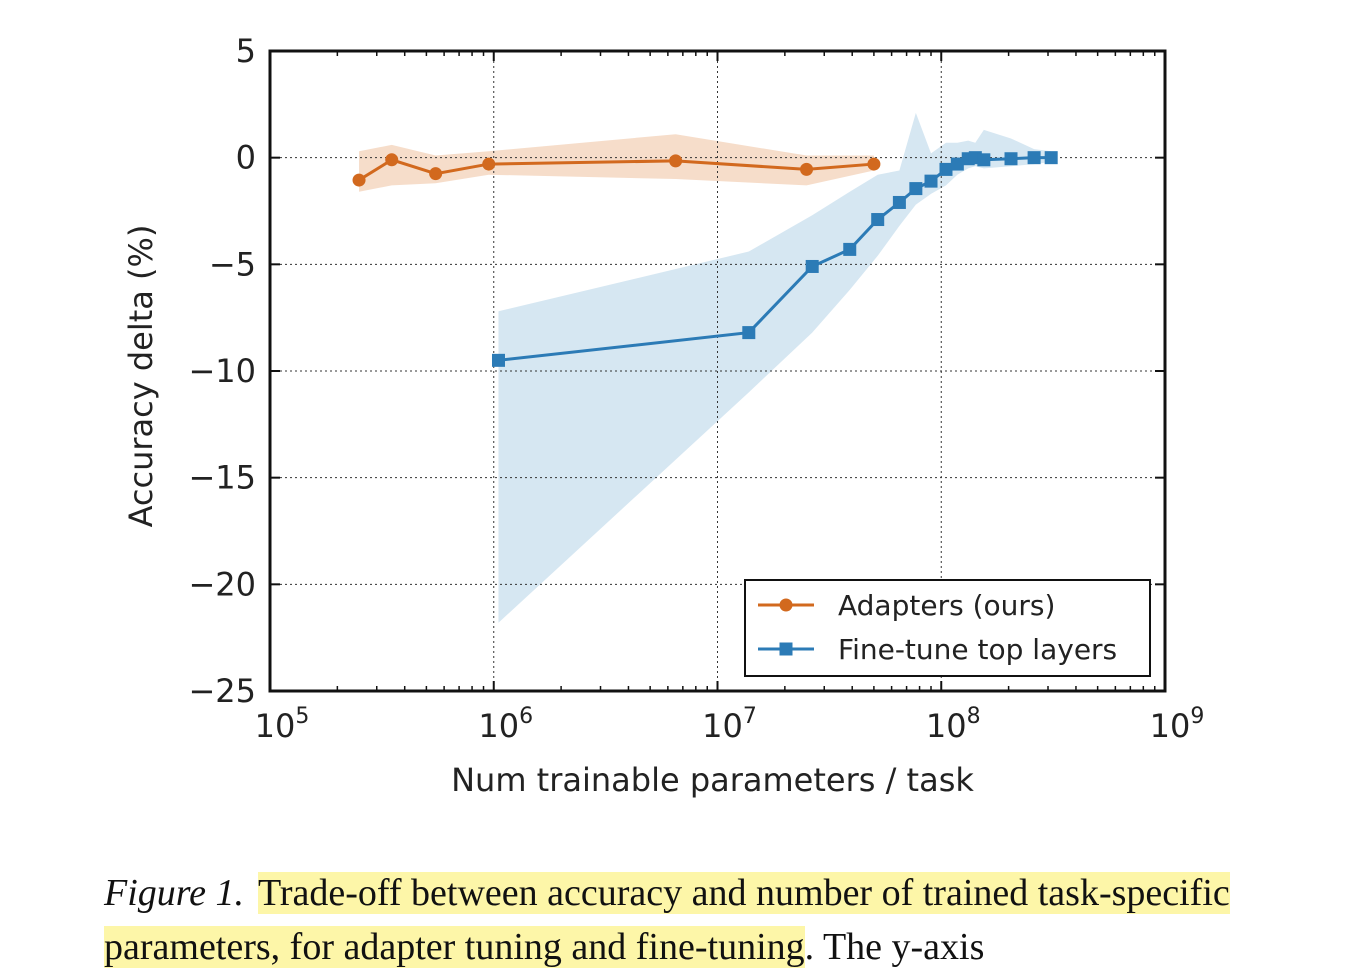  I want to click on x-tick-label: 10⁷, so click(729, 724).